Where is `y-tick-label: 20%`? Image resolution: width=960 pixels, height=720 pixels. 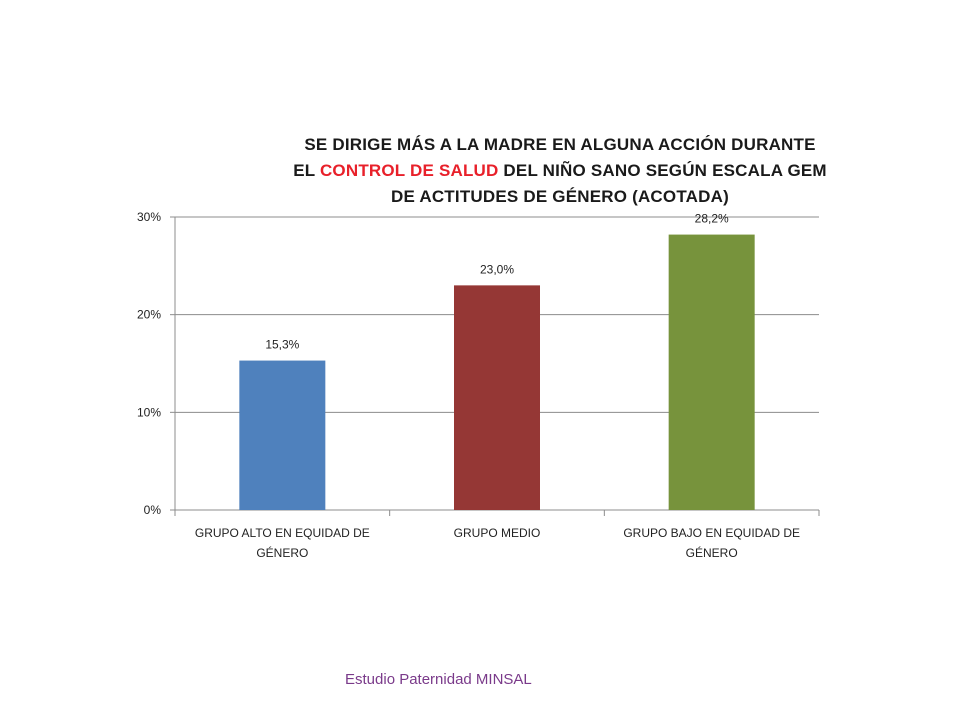 y-tick-label: 20% is located at coordinates (149, 315).